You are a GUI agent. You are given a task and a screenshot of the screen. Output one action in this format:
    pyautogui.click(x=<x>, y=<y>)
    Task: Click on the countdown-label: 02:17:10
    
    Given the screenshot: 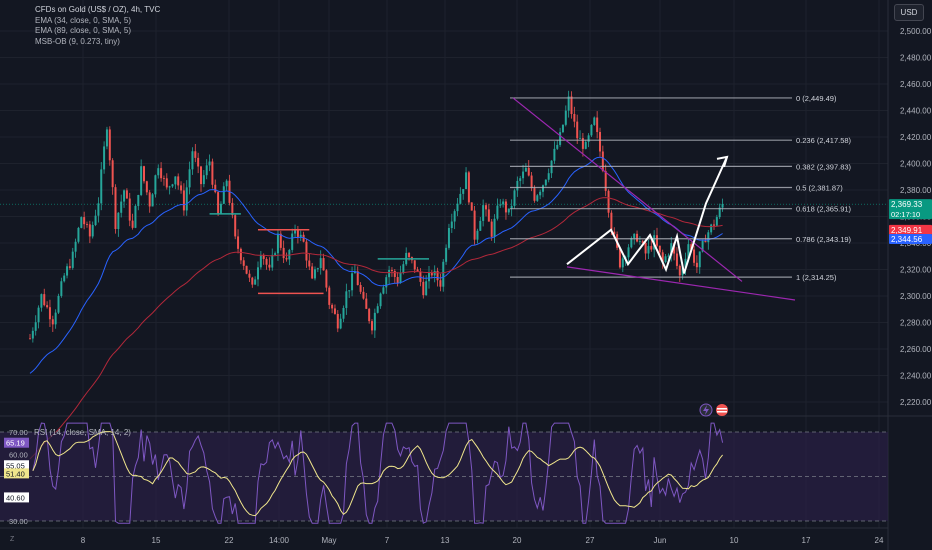 What is the action you would take?
    pyautogui.click(x=905, y=214)
    